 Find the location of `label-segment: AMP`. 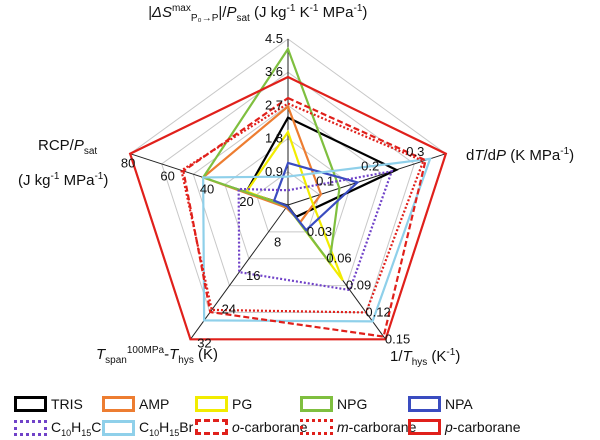

label-segment: AMP is located at coordinates (154, 404).